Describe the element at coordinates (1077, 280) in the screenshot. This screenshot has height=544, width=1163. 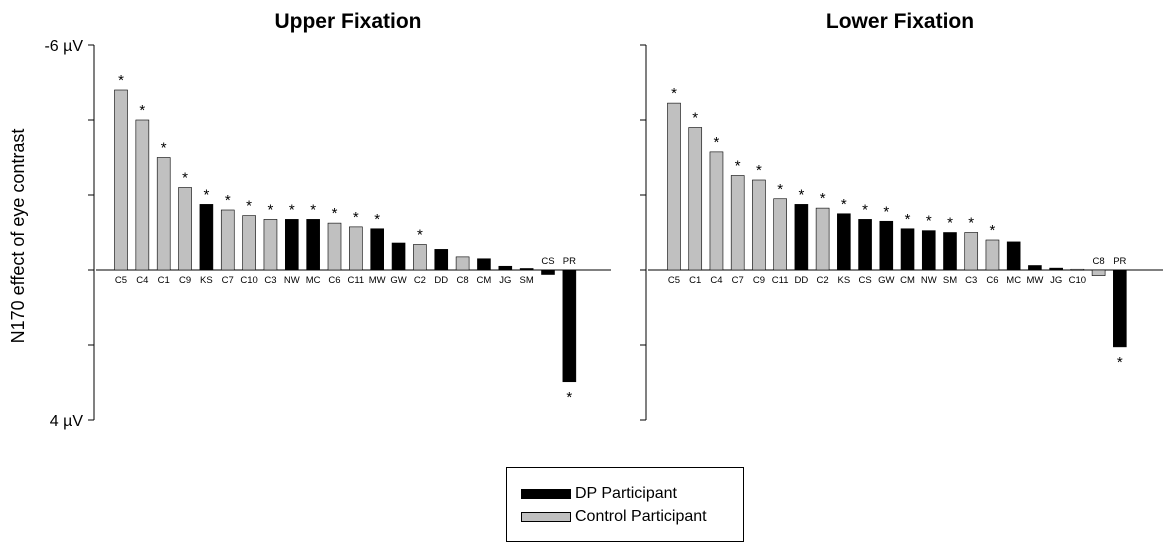
I see `category-label: C10` at that location.